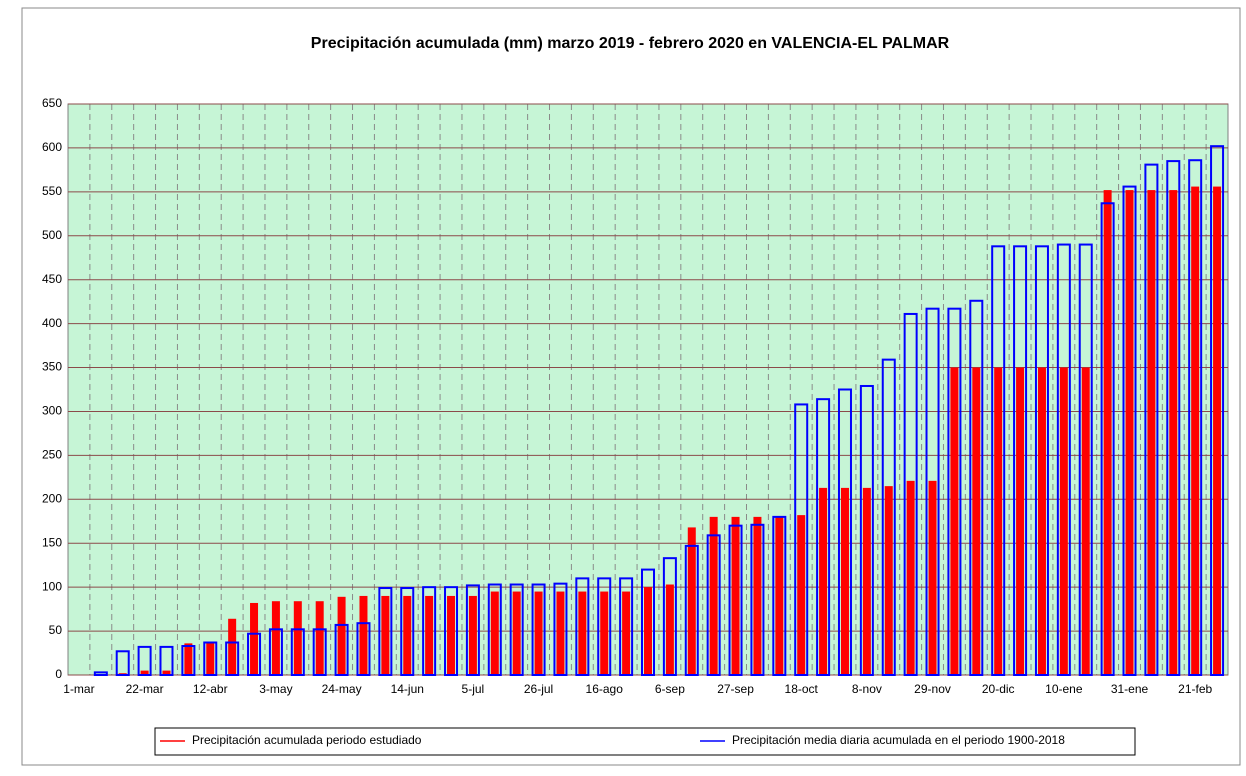  What do you see at coordinates (52, 586) in the screenshot?
I see `y-tick-label: 100` at bounding box center [52, 586].